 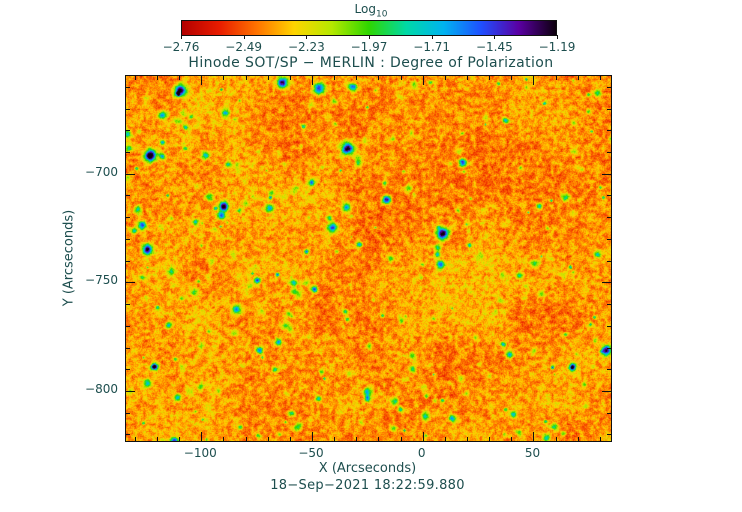 What do you see at coordinates (306, 47) in the screenshot?
I see `colorbar-tick-label: −2.23` at bounding box center [306, 47].